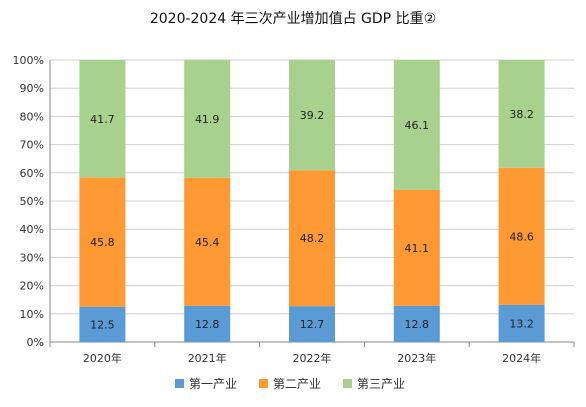 The image size is (586, 407). I want to click on y-axis: 0% 10% 20% 30% 40% 50% 60% 70% 80% 90% 100%, so click(32, 201).